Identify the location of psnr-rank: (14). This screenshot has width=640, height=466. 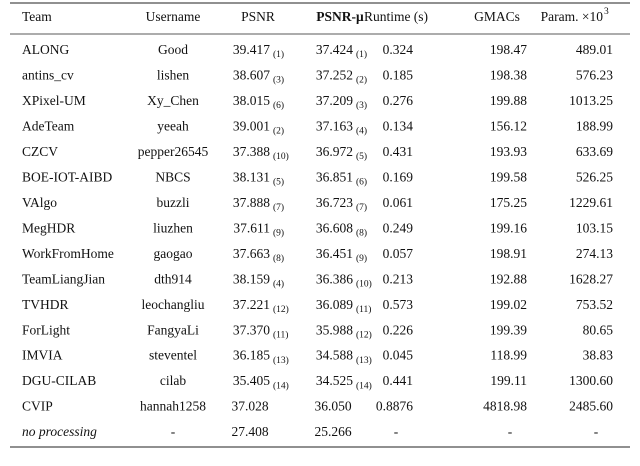
(281, 385).